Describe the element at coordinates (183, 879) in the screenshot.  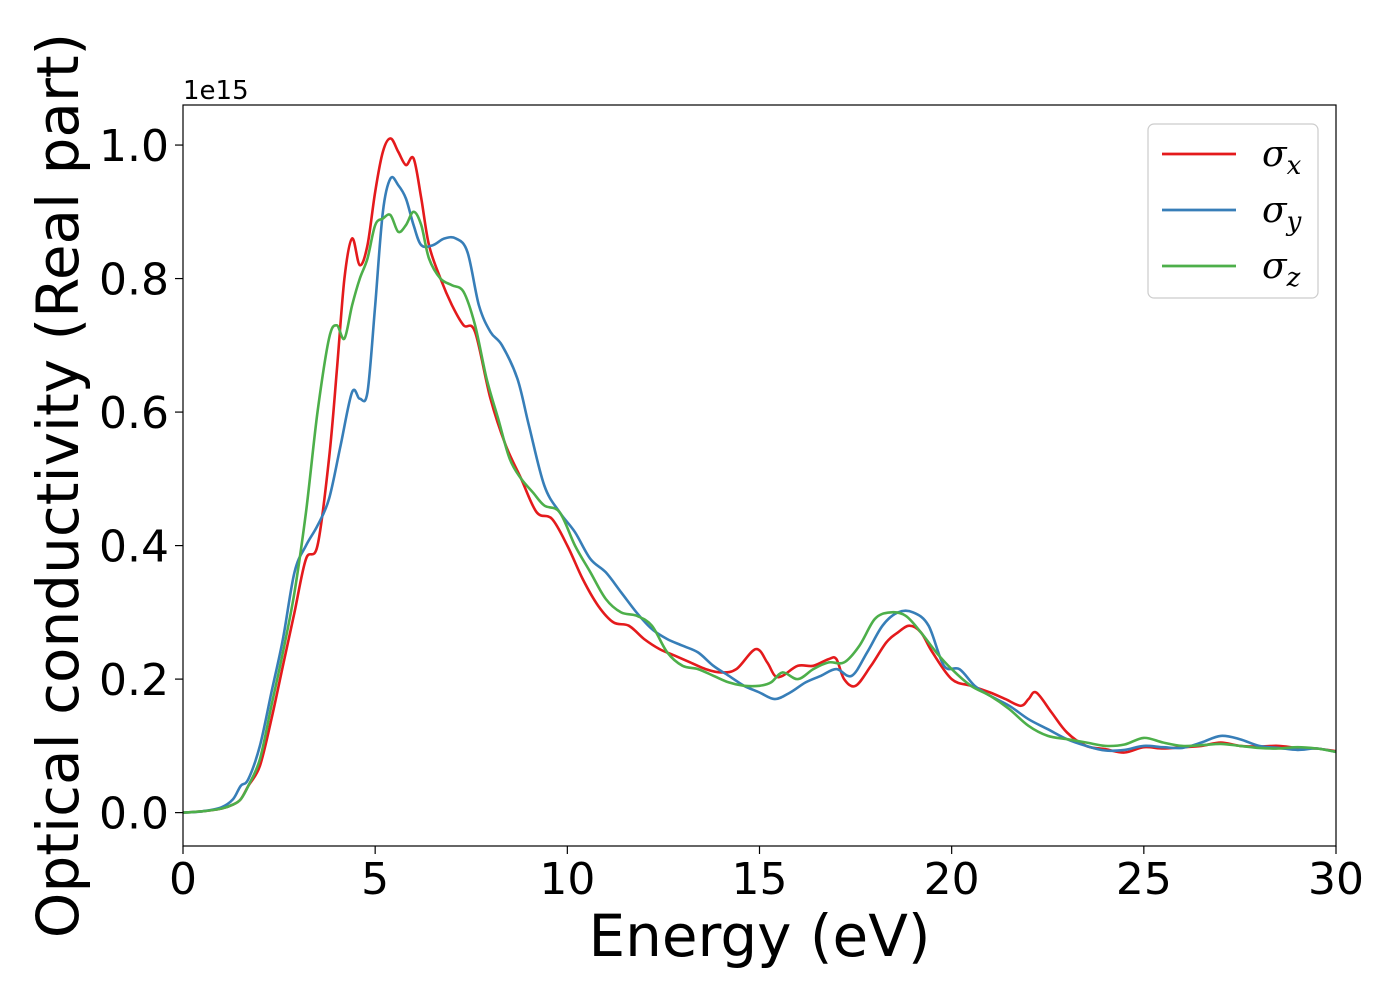
I see `x-tick-label: 0` at that location.